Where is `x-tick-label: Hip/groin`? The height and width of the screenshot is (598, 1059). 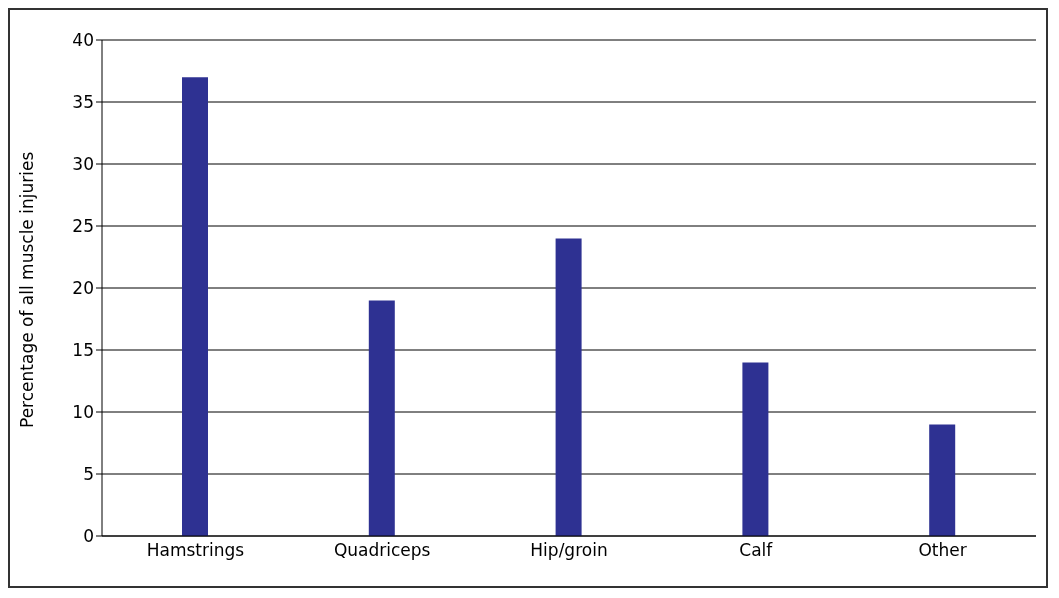
x-tick-label: Hip/groin is located at coordinates (569, 550).